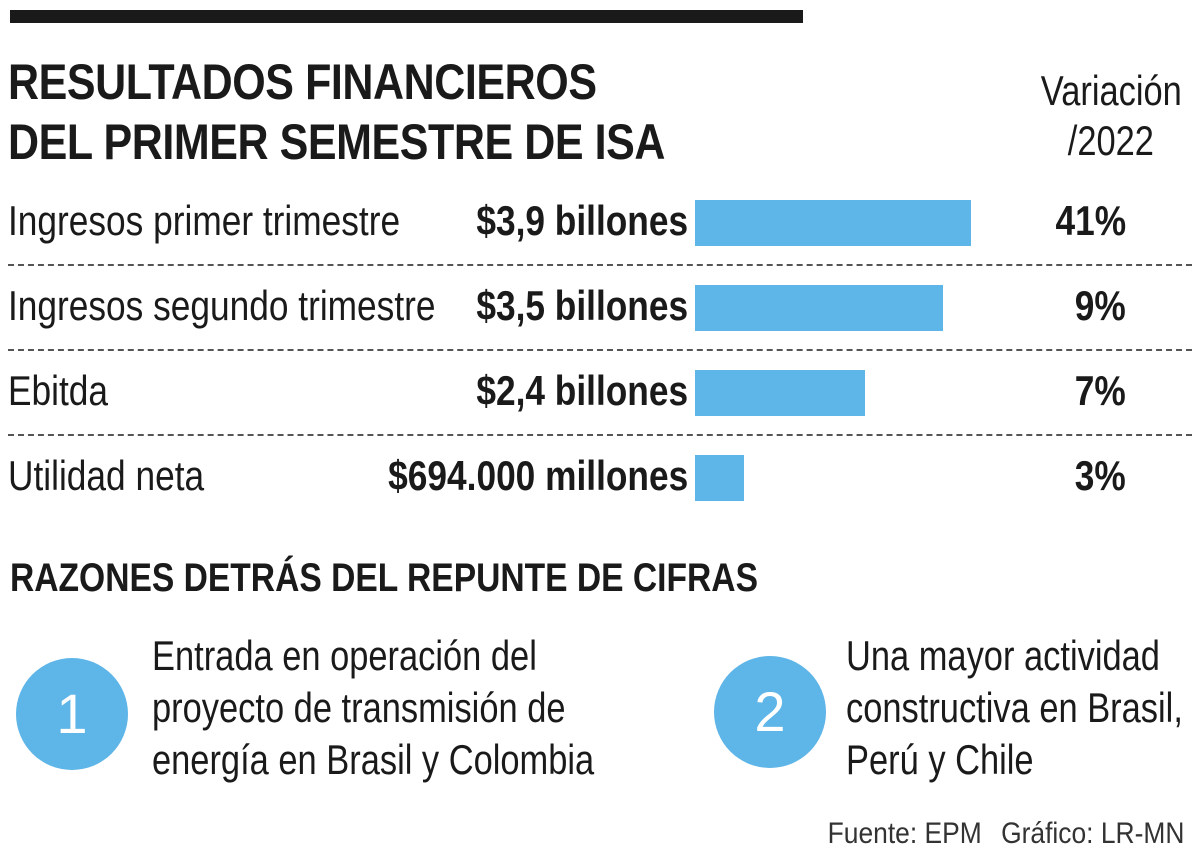 This screenshot has width=1200, height=861. I want to click on category-label: Ebitda, so click(58, 390).